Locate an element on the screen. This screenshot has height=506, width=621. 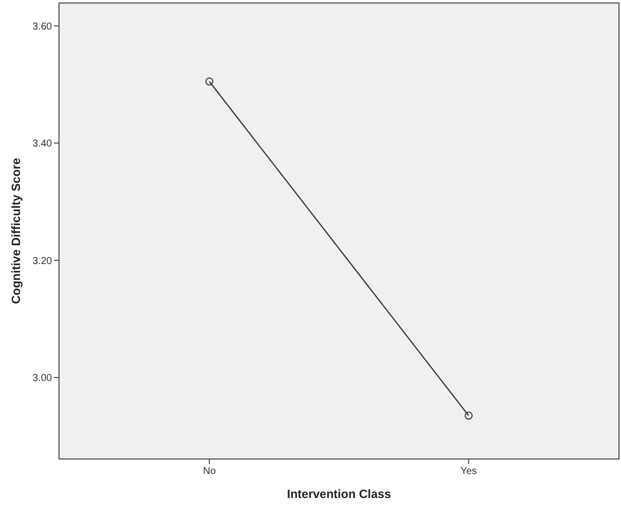
x-axis-title: Intervention Class is located at coordinates (339, 494).